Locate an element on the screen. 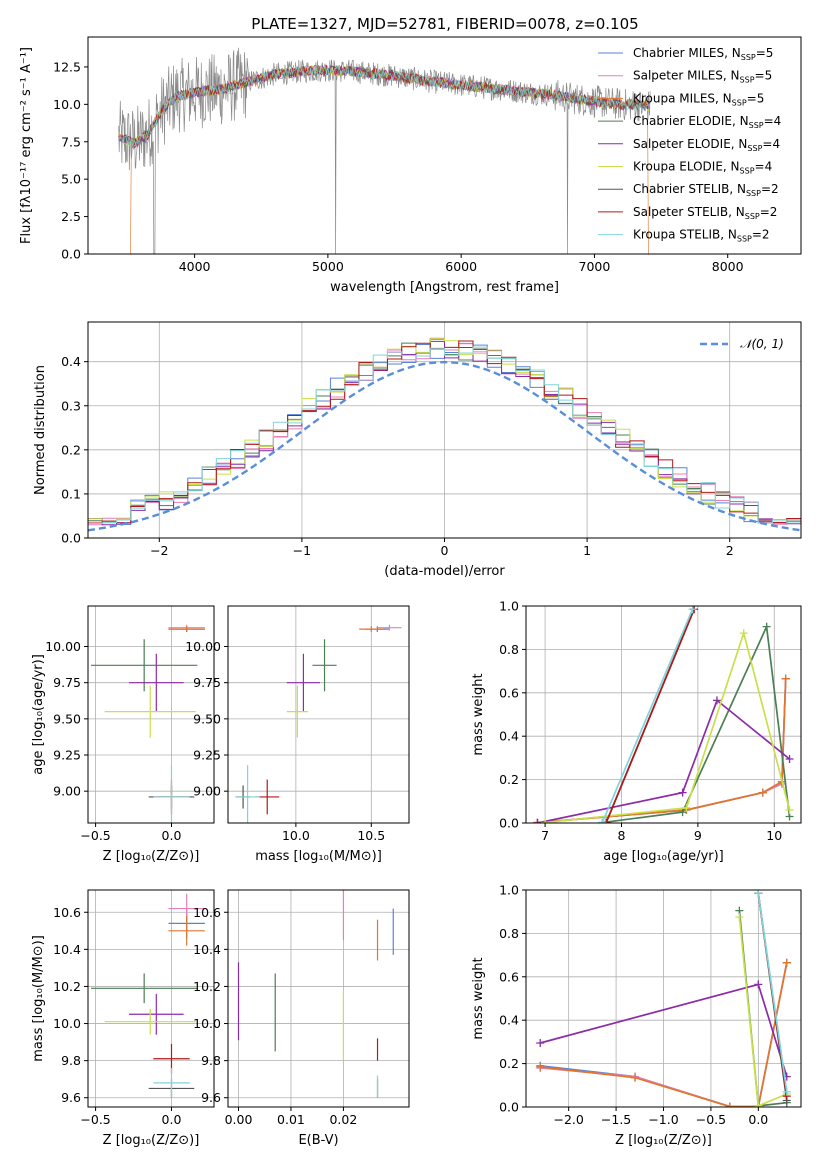  x-axis-label: (data-model)/error is located at coordinates (444, 571).